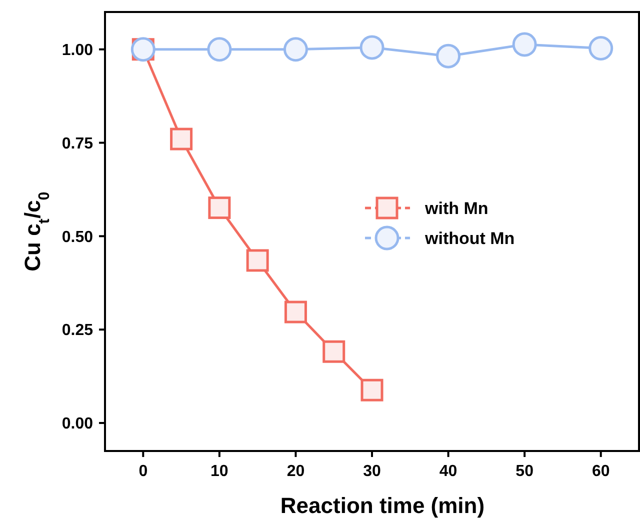 This screenshot has width=640, height=521. I want to click on x-tick-label: 30, so click(372, 471).